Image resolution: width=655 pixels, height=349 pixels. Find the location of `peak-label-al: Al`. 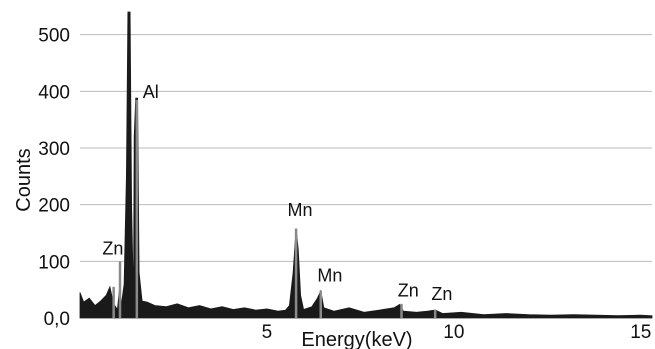

peak-label-al: Al is located at coordinates (151, 92).